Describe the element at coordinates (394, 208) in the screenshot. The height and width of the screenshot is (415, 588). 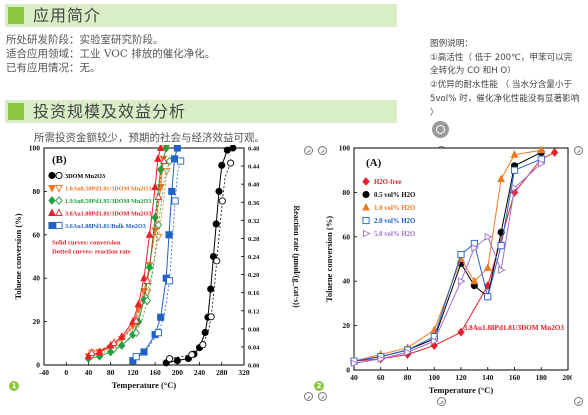
I see `legend-label: 1.0 vol% H2O` at that location.